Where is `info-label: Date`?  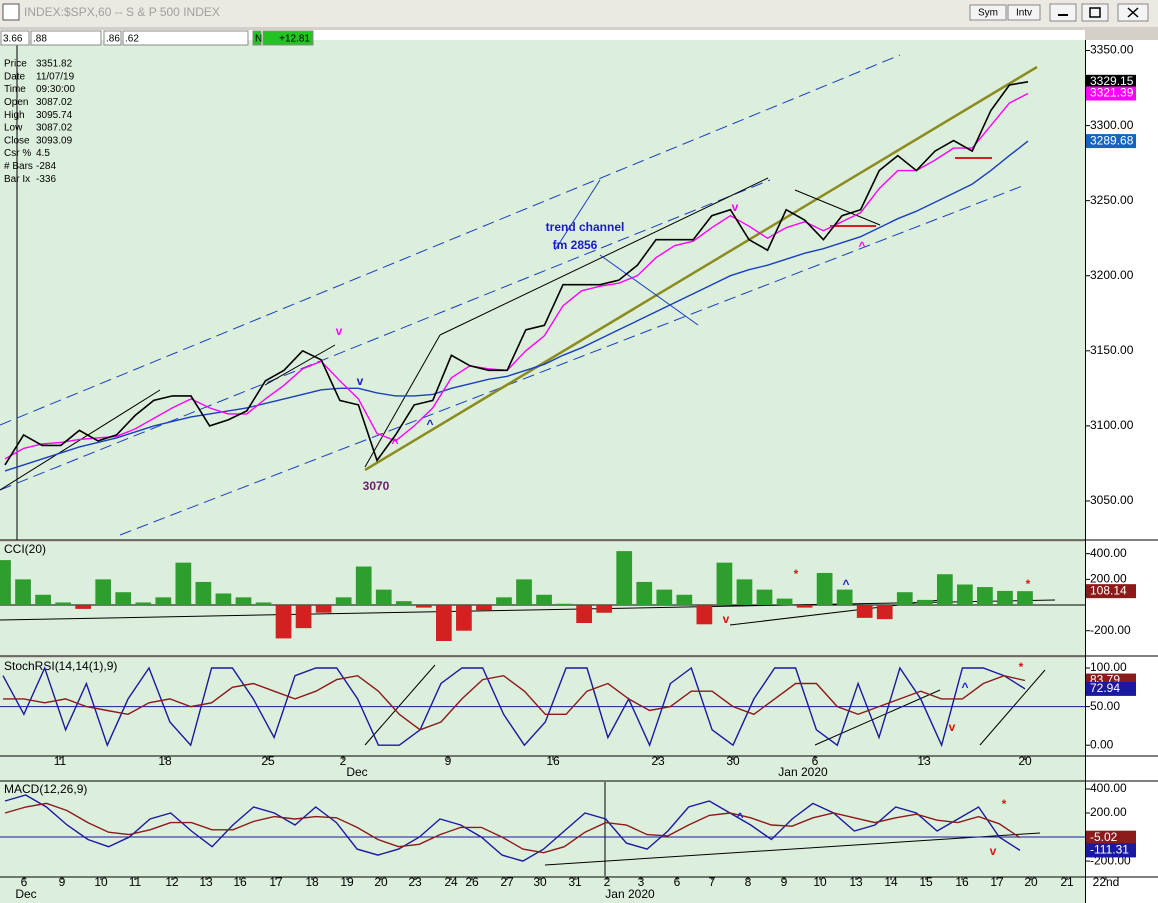 info-label: Date is located at coordinates (15, 76).